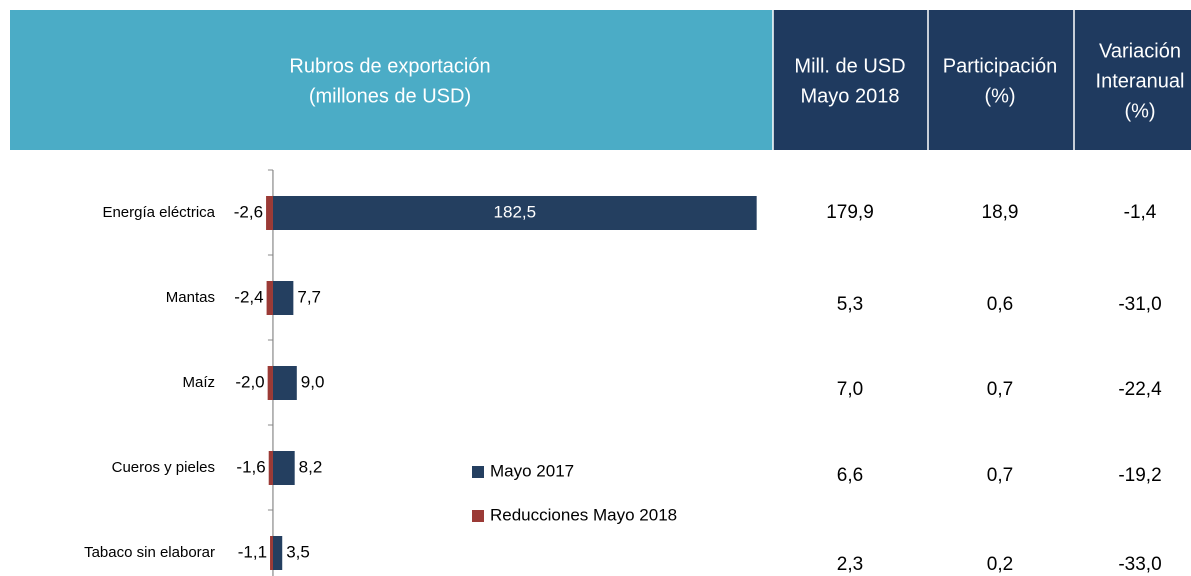 This screenshot has height=576, width=1191. I want to click on table-cell: 179,9, so click(850, 212).